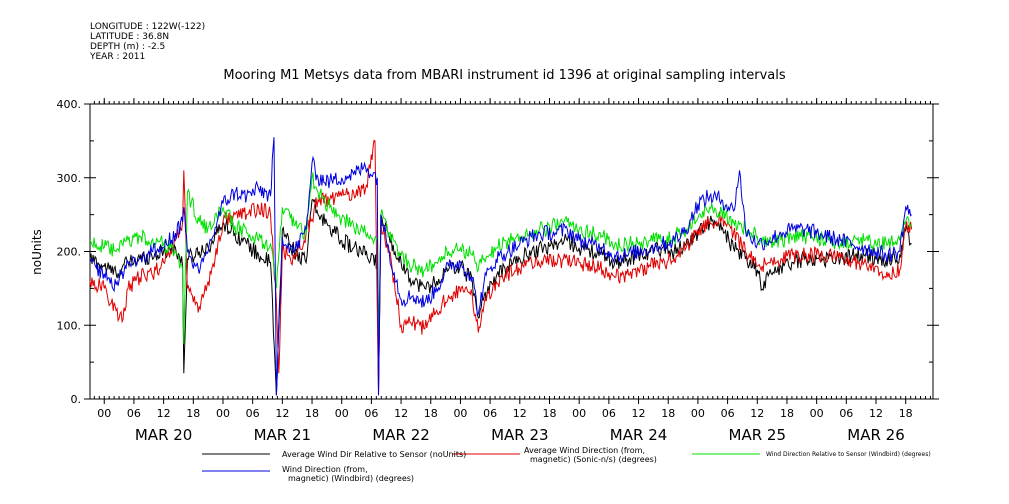  What do you see at coordinates (69, 178) in the screenshot?
I see `y-tick-label: 300.` at bounding box center [69, 178].